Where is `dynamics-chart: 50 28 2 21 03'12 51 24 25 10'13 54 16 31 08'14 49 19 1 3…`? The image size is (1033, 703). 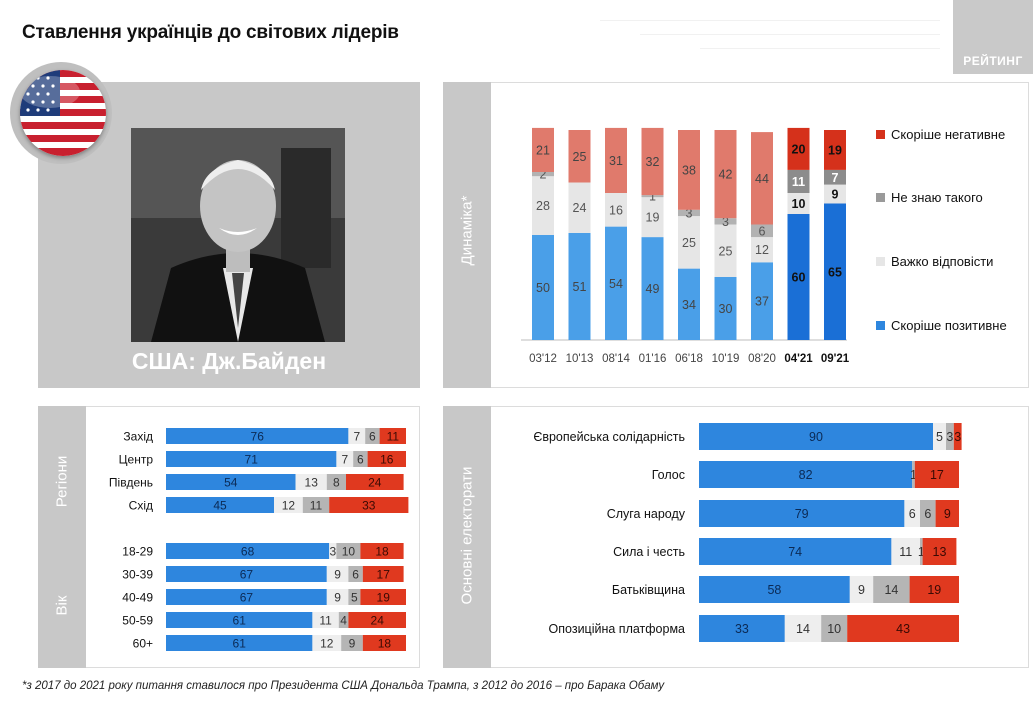 dynamics-chart: 50 28 2 21 03'12 51 24 25 10'13 54 16 31 08'14 49 19 1 3… is located at coordinates (685, 246).